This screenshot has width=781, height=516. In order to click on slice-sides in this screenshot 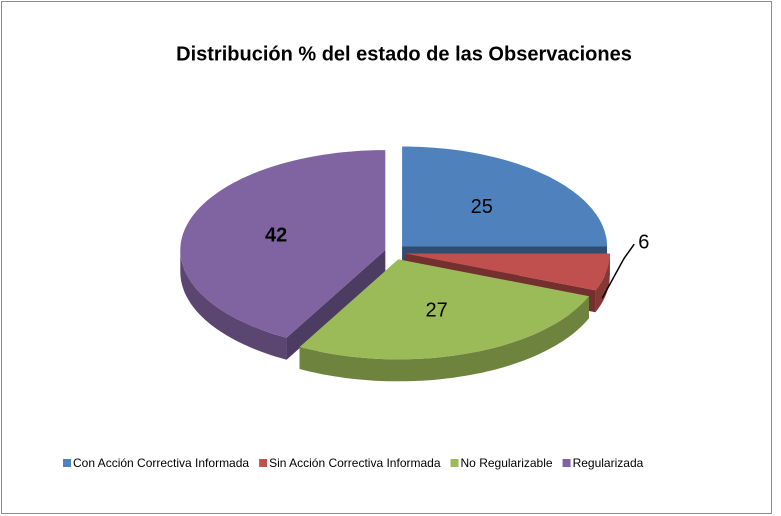, I will do `click(395, 316)`.